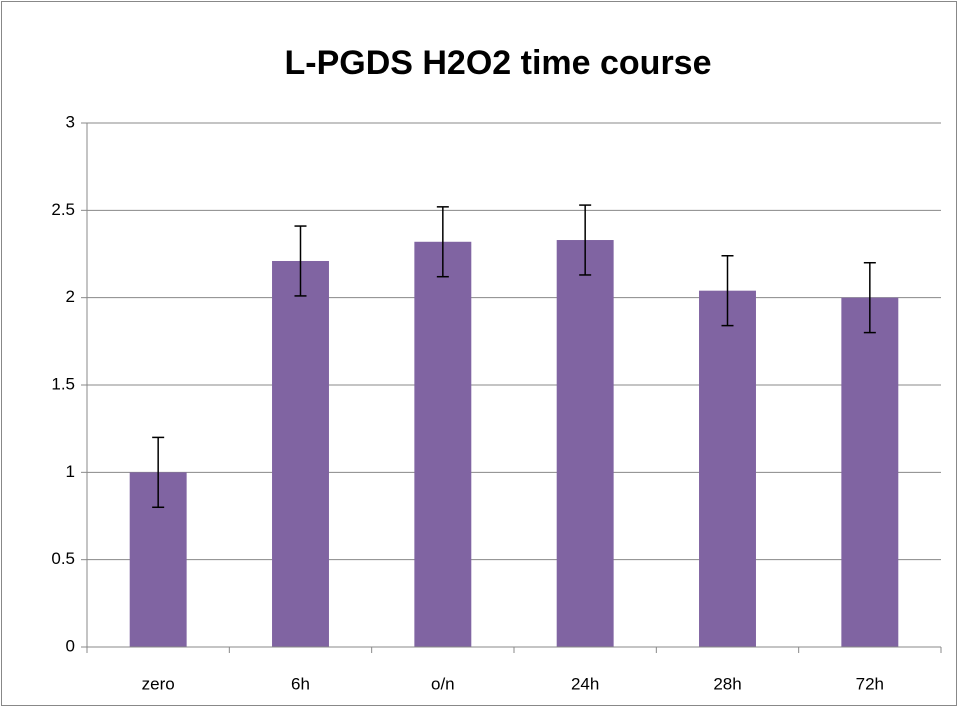  Describe the element at coordinates (300, 683) in the screenshot. I see `x-tick-label: 6h` at that location.